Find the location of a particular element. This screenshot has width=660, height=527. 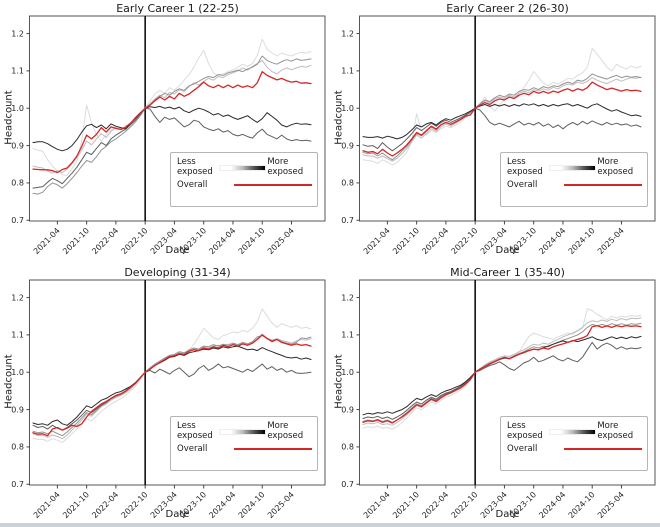

chart-title: Early Career 2 (26-30) is located at coordinates (507, 8).